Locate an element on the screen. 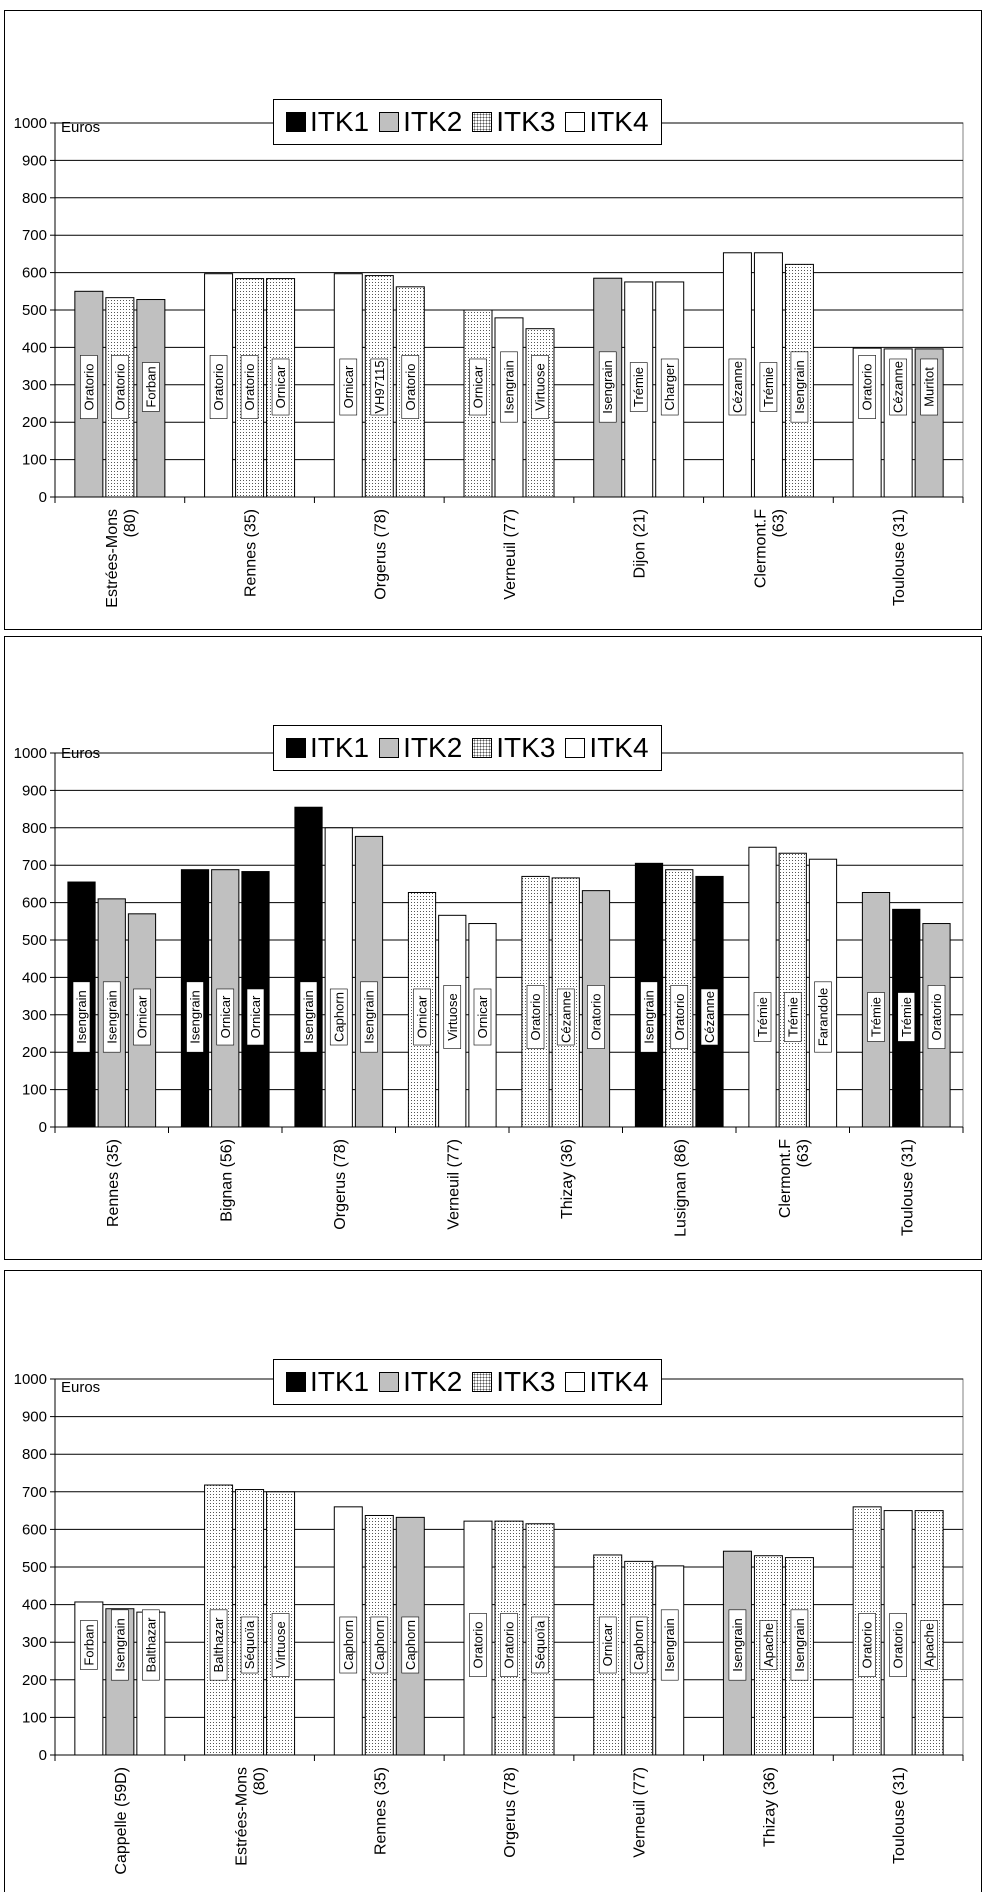  y-tick-label: 300 is located at coordinates (34, 1642).